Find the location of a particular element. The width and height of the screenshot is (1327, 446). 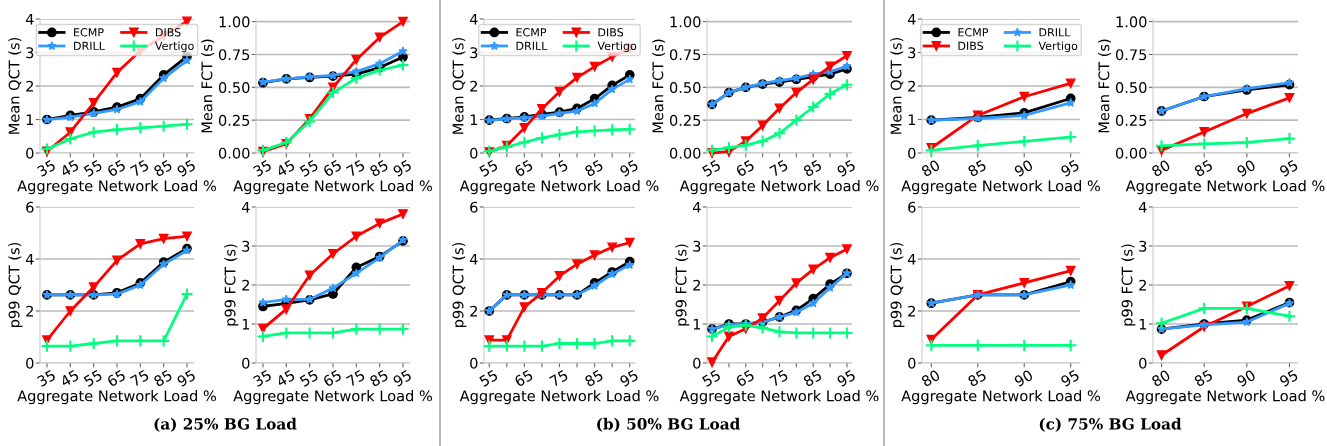

y-tick-label: 0.50 is located at coordinates (685, 88).